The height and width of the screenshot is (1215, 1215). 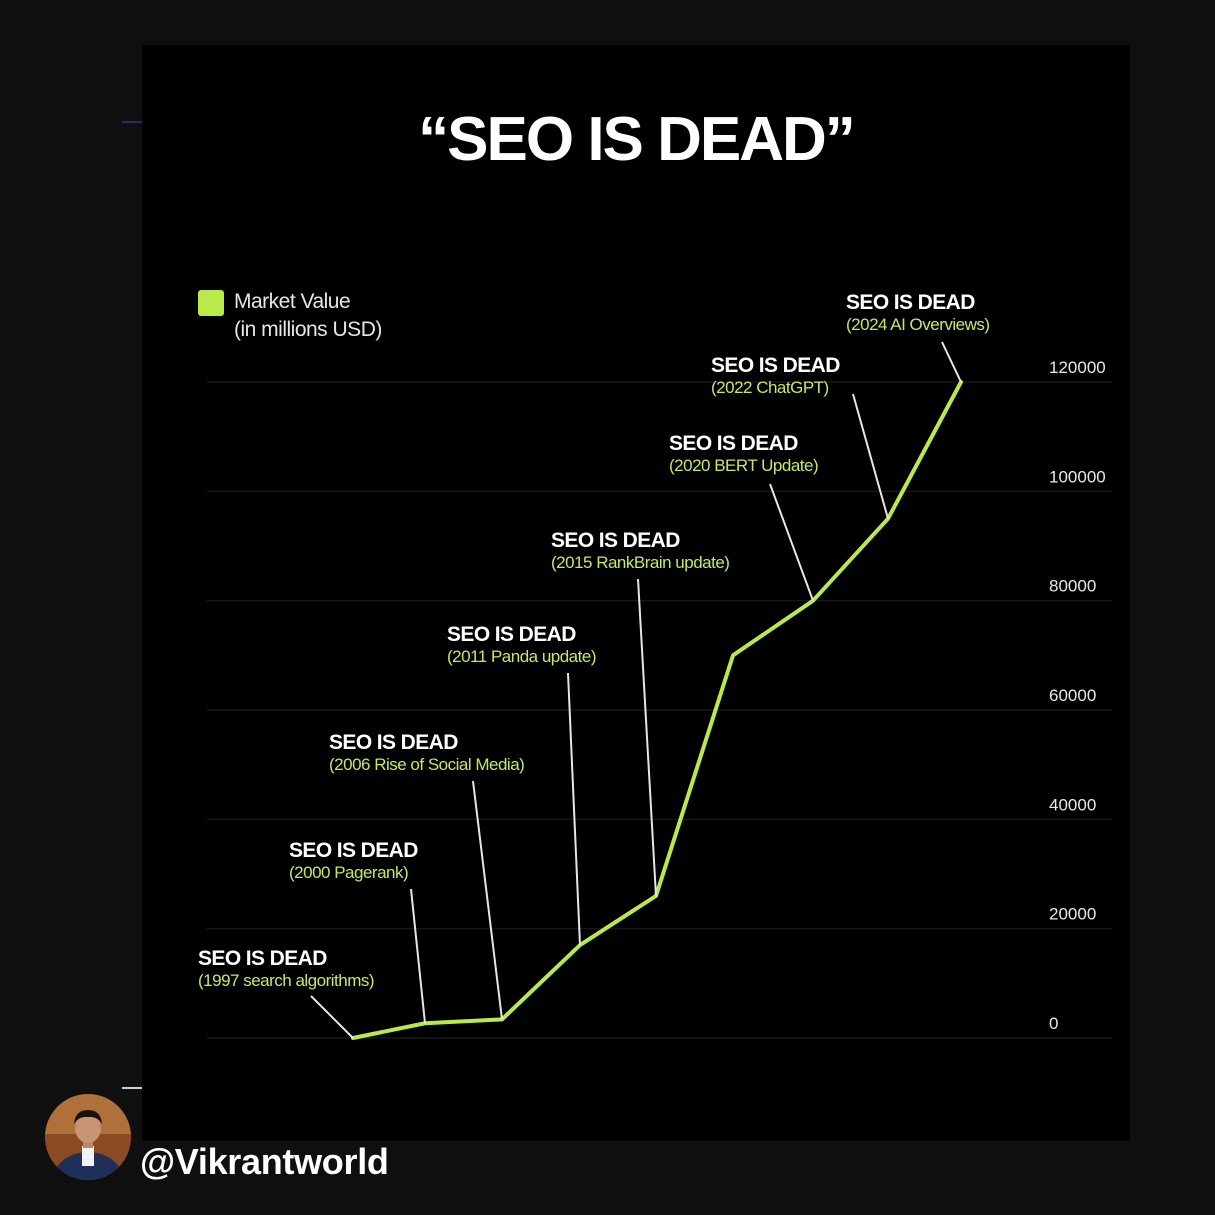 What do you see at coordinates (292, 301) in the screenshot?
I see `legend-label: Market Value` at bounding box center [292, 301].